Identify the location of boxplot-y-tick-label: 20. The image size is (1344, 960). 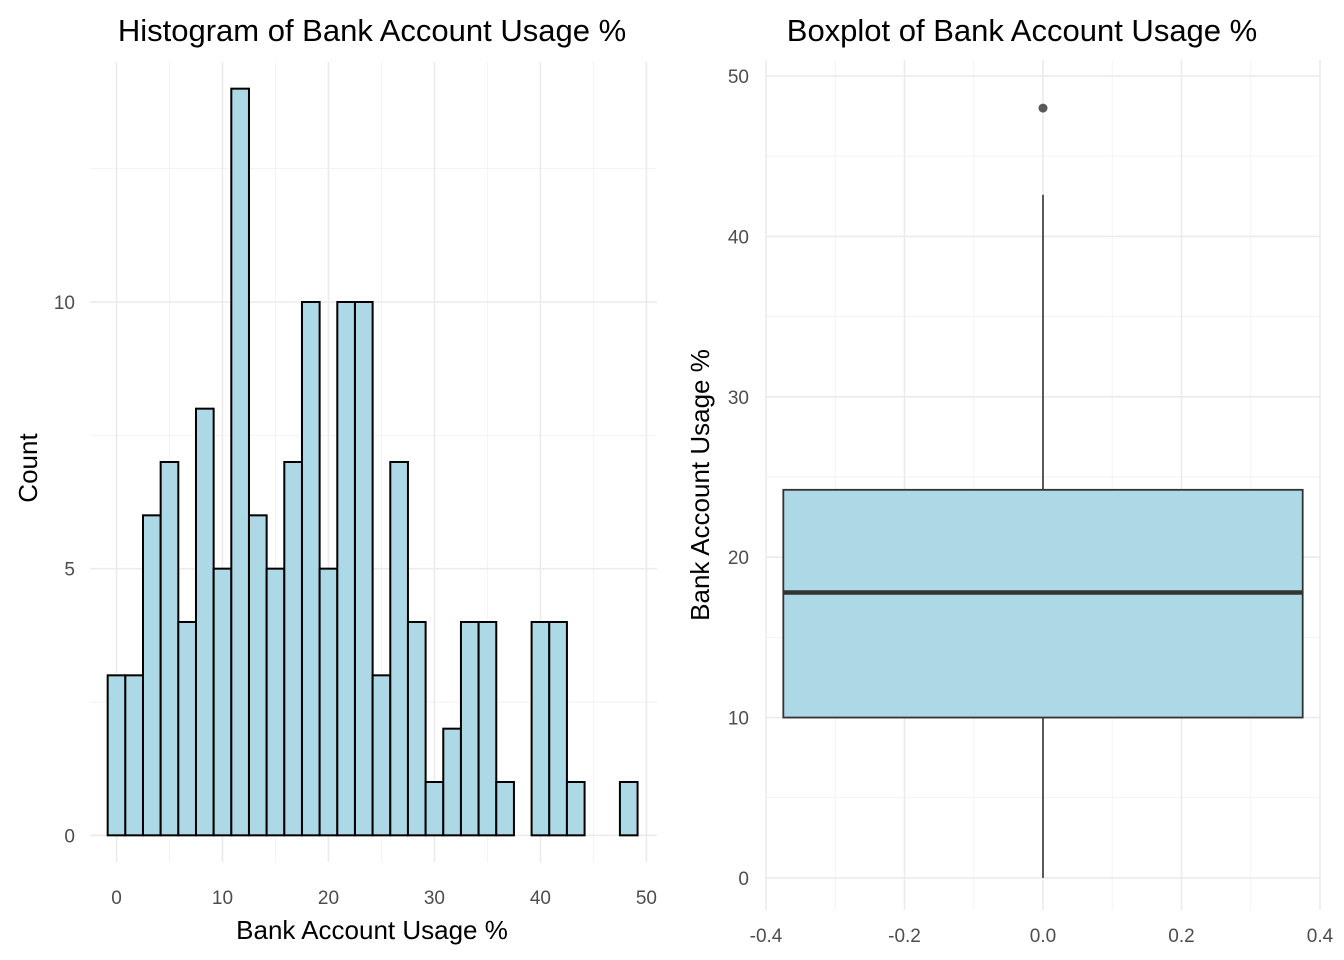
(738, 558).